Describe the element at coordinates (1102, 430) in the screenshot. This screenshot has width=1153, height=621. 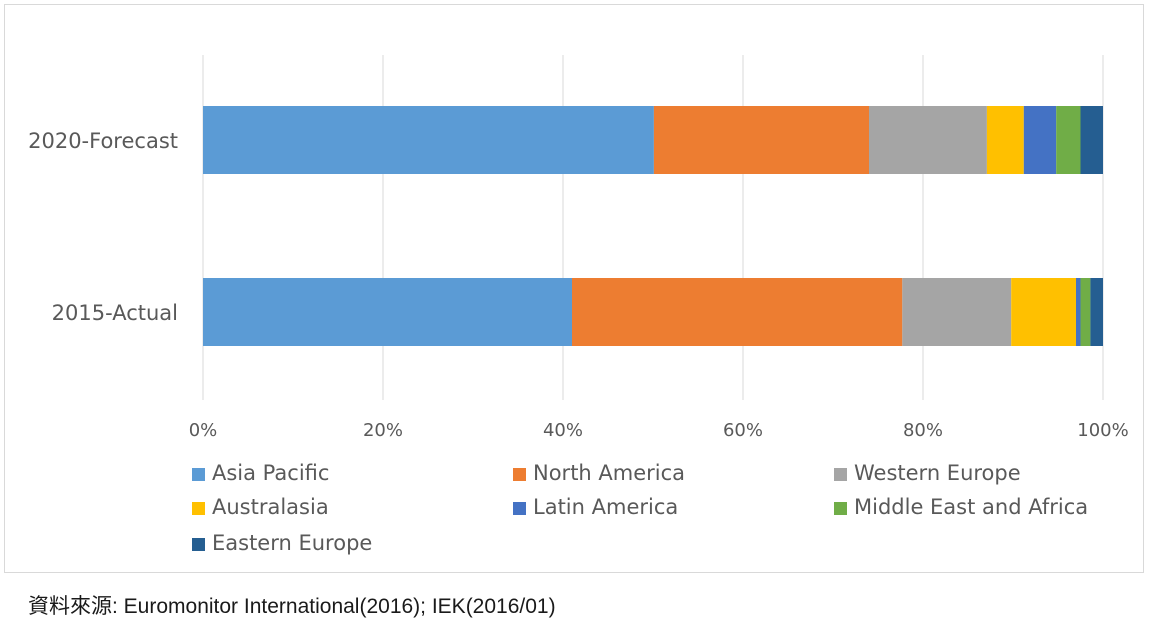
I see `x-tick-label: 100%` at that location.